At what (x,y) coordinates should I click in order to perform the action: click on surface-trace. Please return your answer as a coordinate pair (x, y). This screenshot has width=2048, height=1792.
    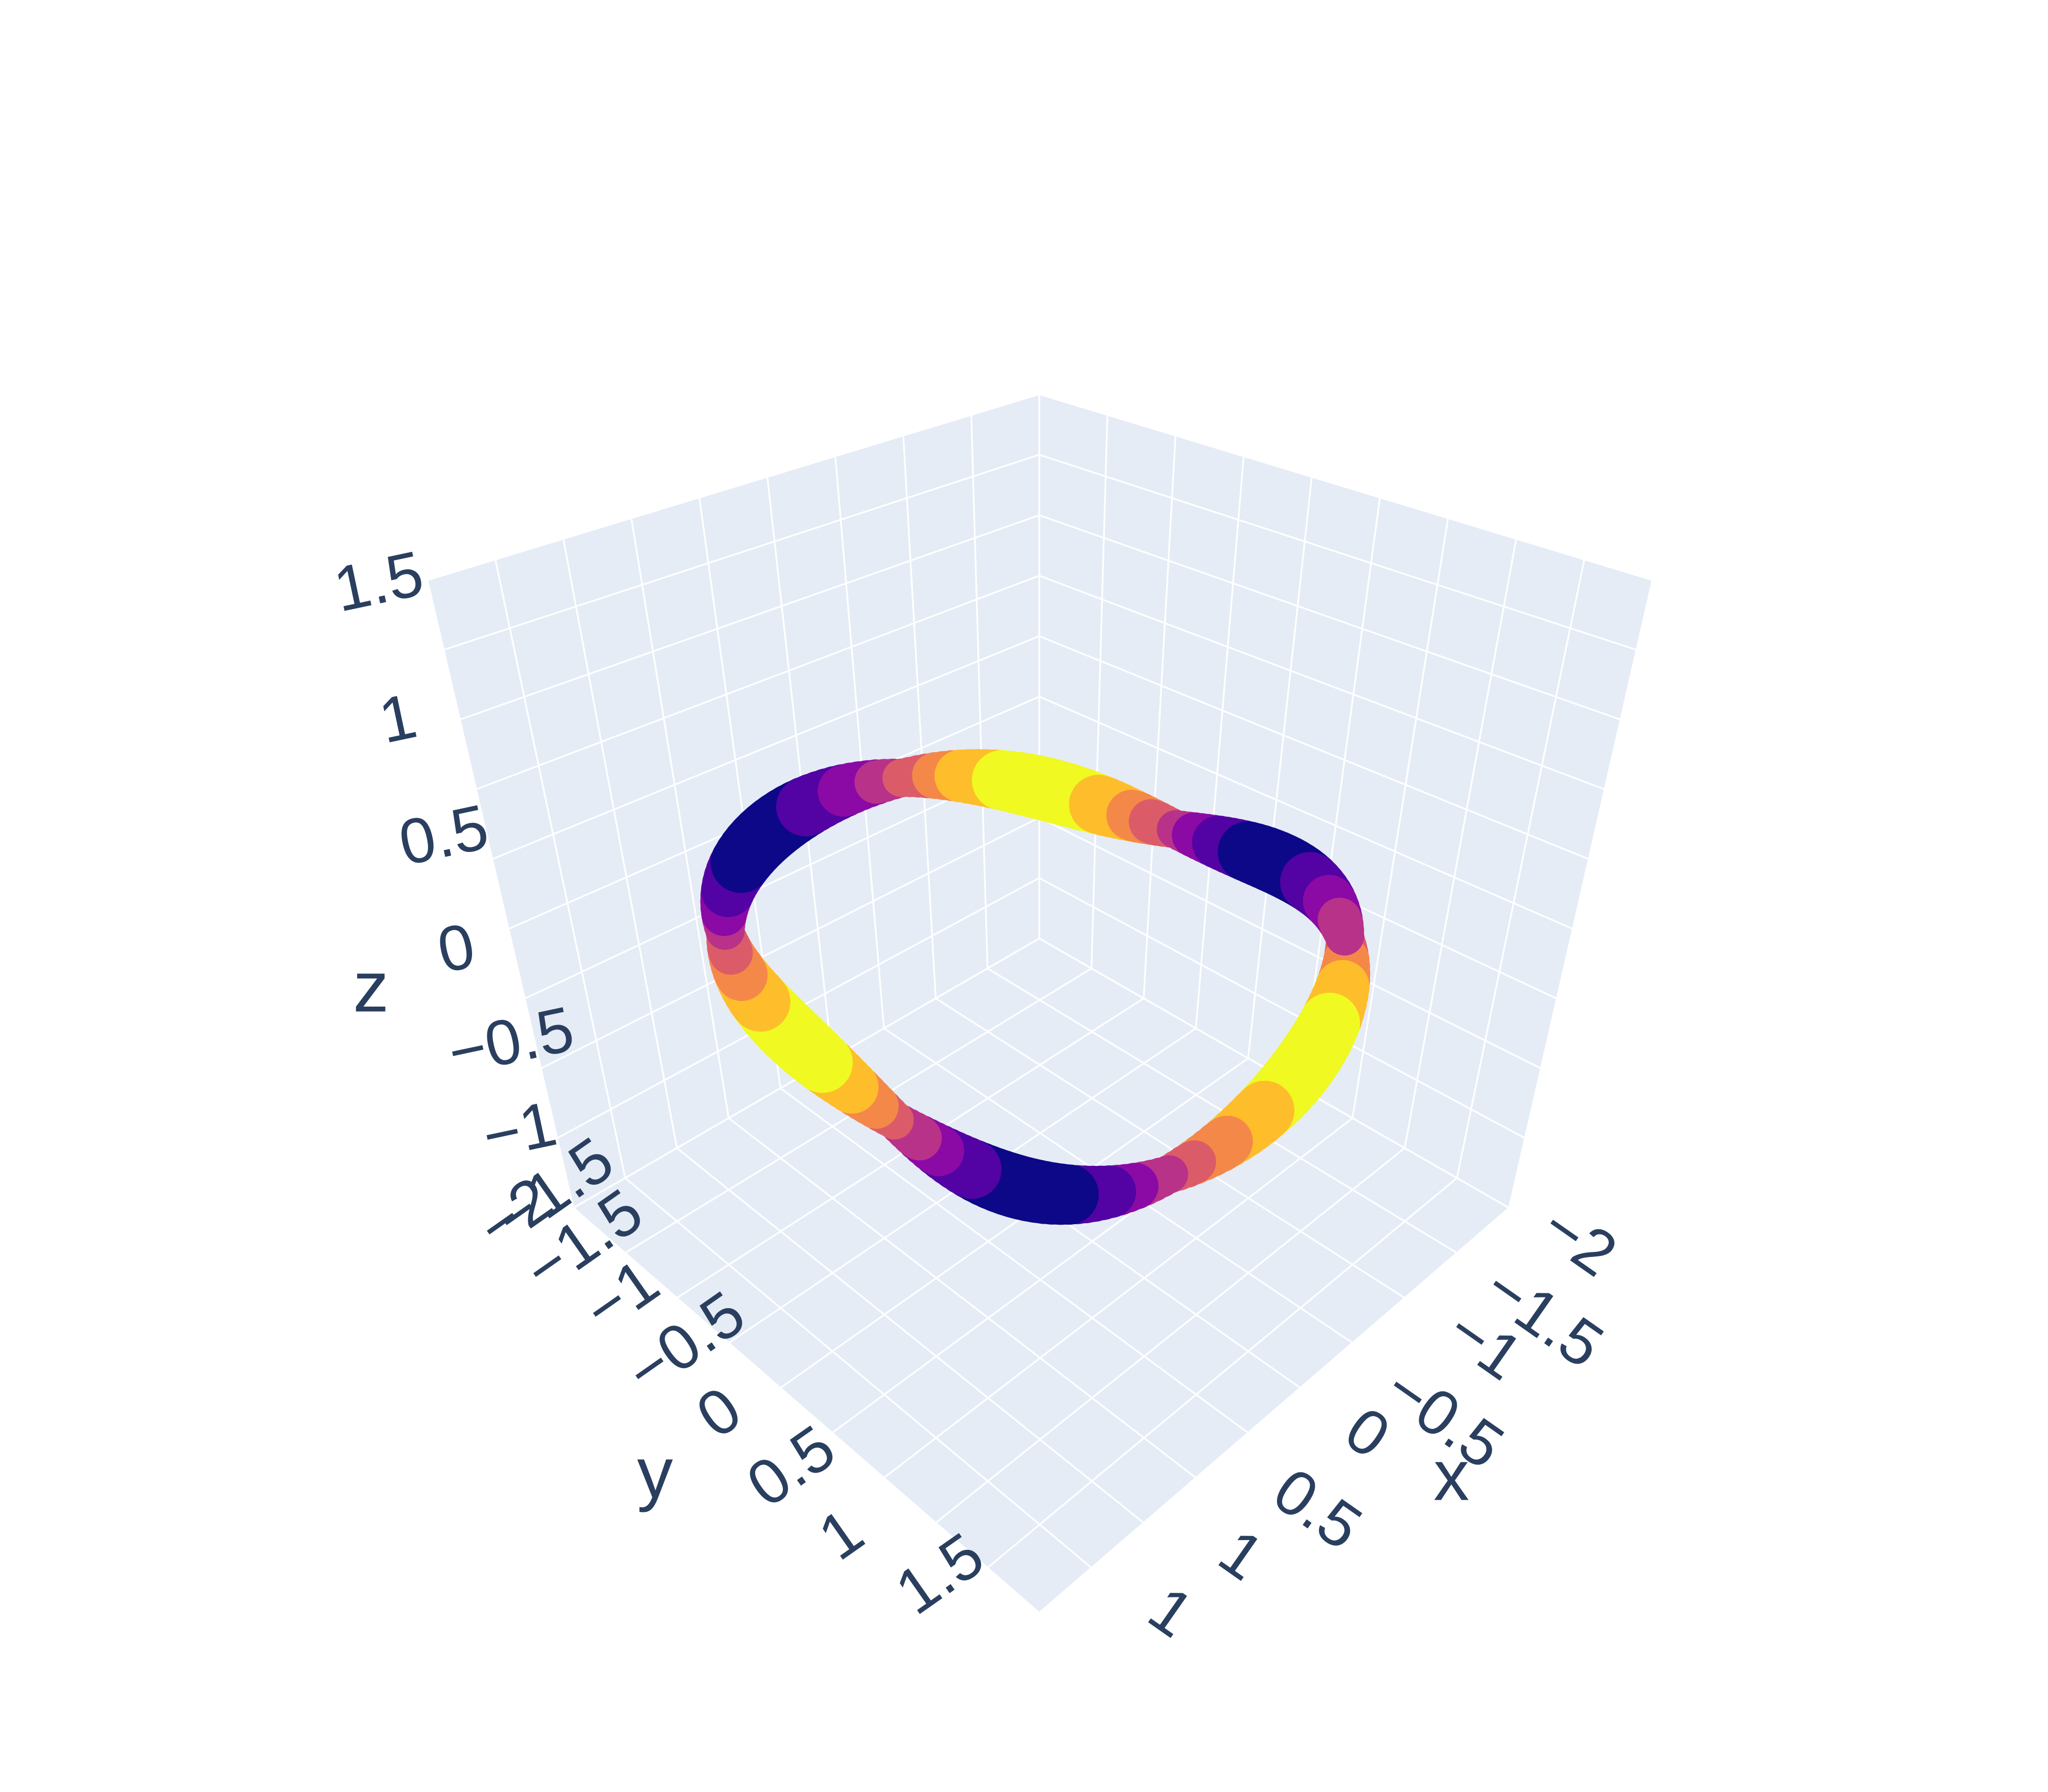
    Looking at the image, I should click on (1035, 987).